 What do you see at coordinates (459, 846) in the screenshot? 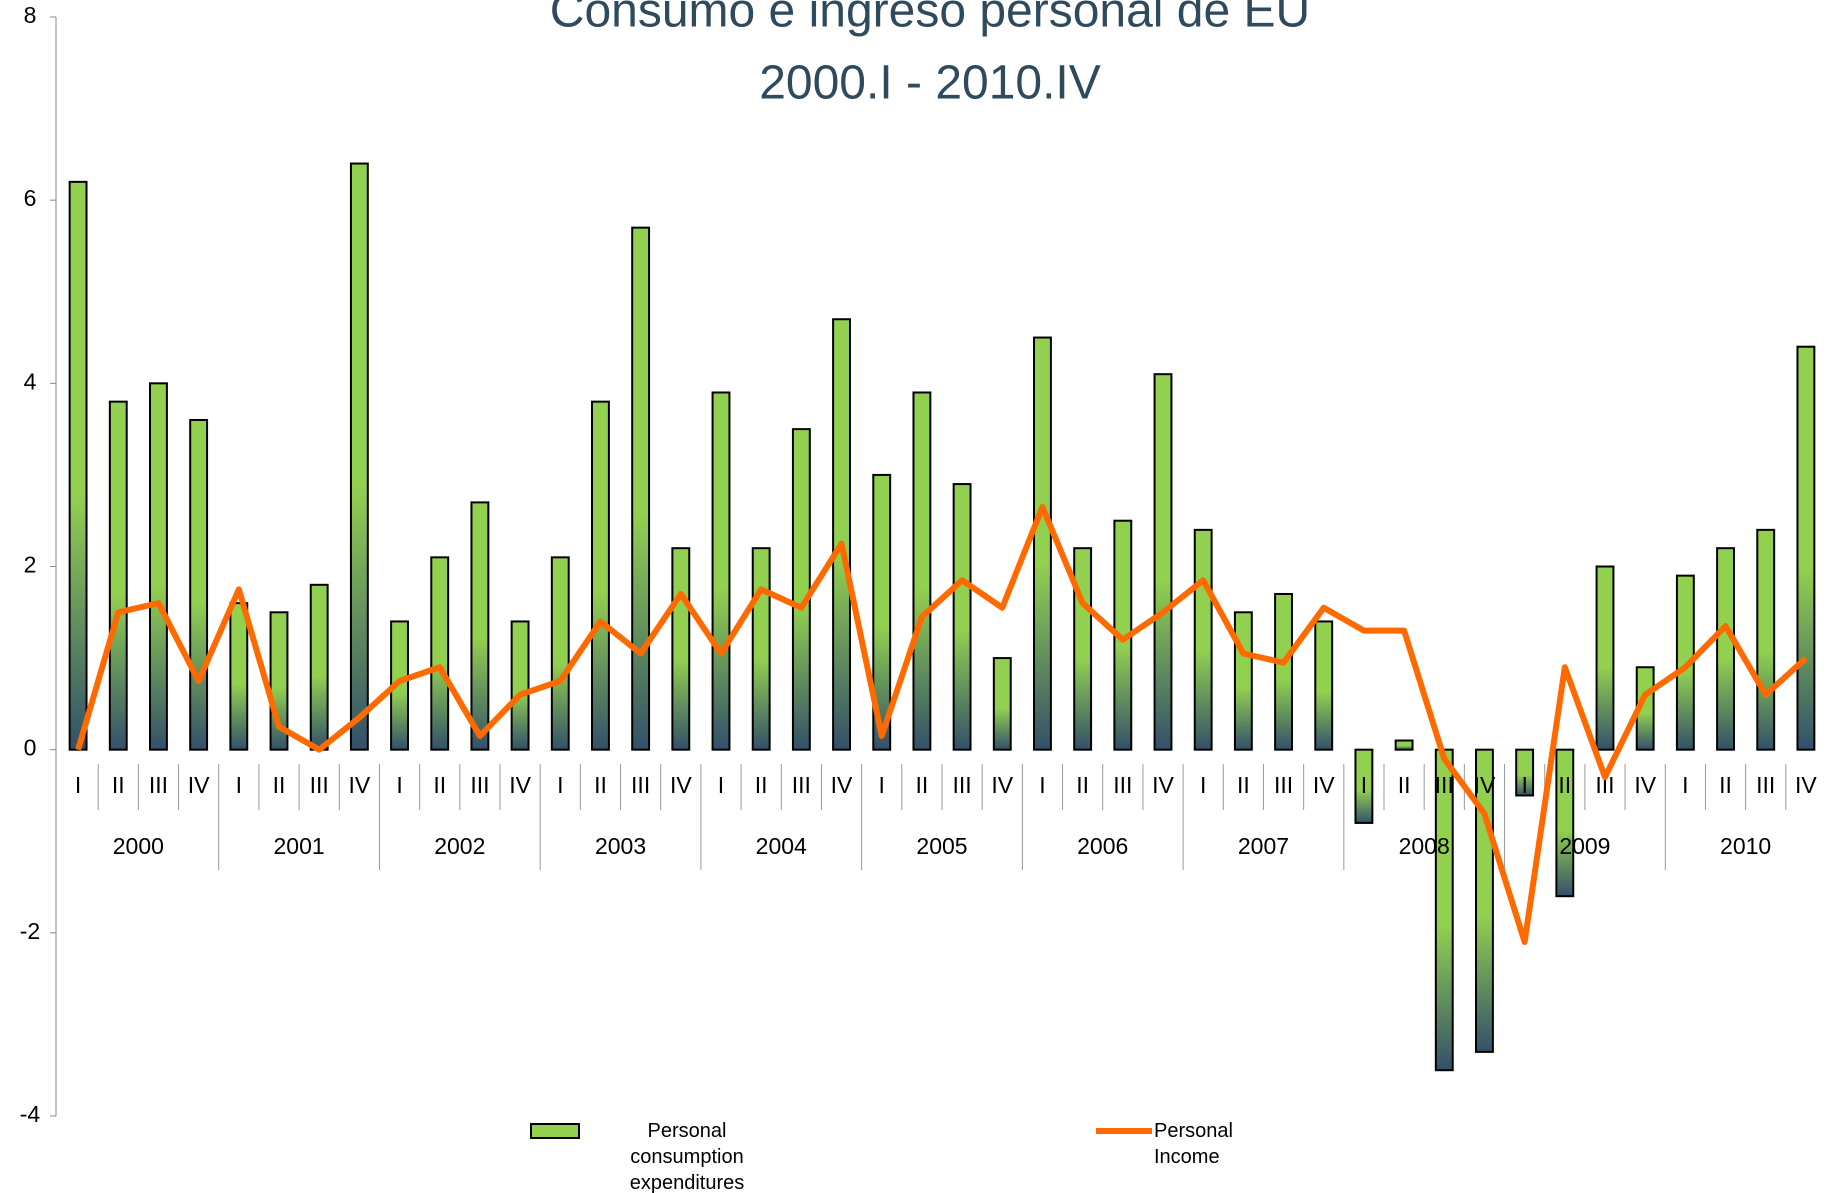
I see `group-label: 2002` at bounding box center [459, 846].